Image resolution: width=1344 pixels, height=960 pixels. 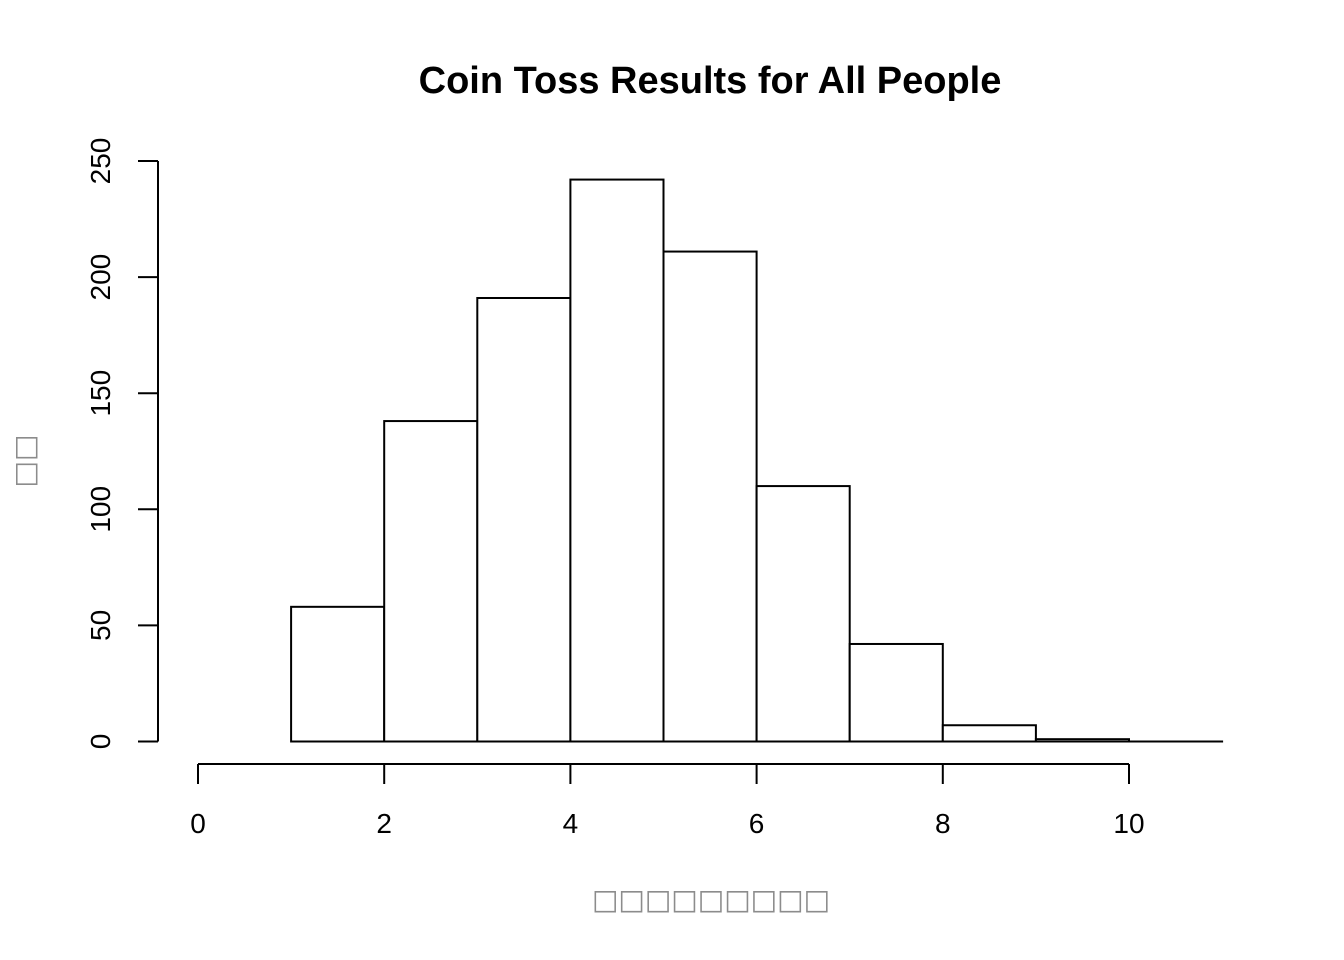 I want to click on y-axis: 0 50 100 150 200 250, so click(x=122, y=444).